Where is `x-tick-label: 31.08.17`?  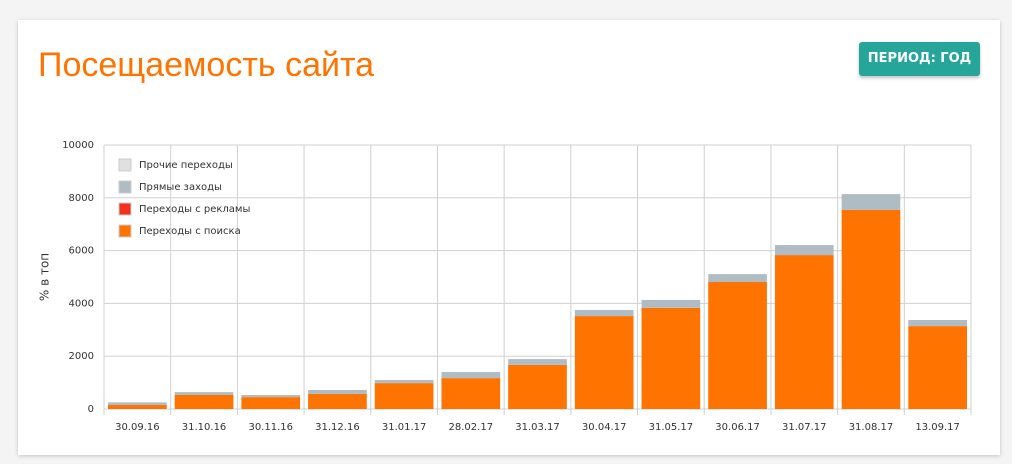
x-tick-label: 31.08.17 is located at coordinates (871, 427).